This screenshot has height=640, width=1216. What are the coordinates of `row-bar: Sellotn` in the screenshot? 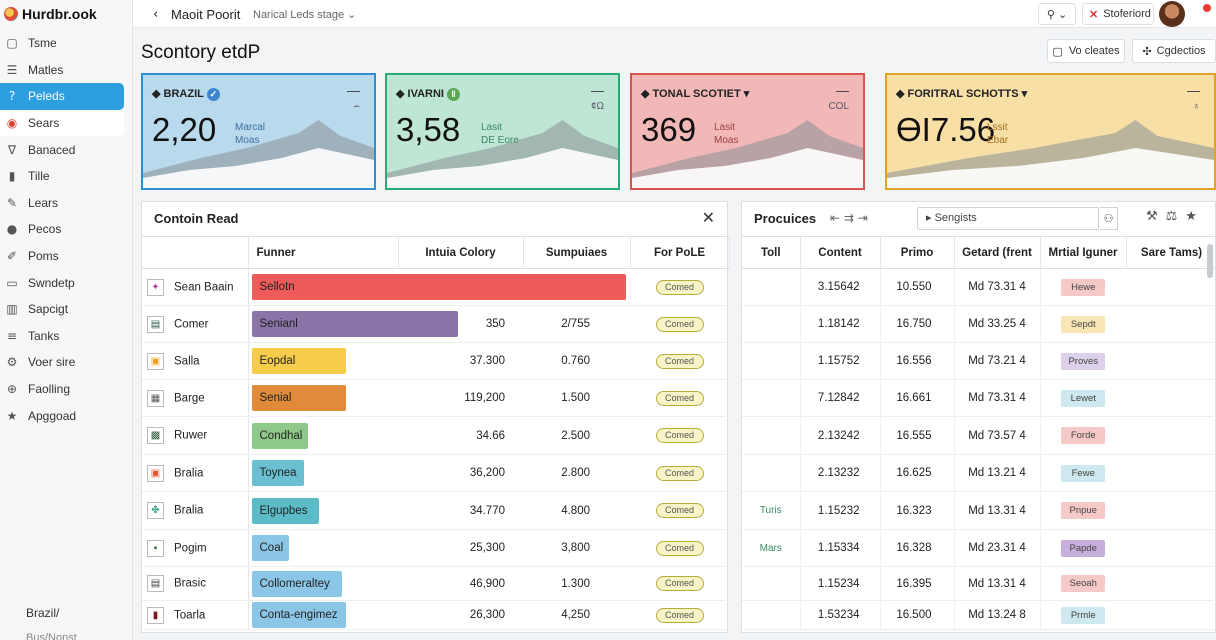 It's located at (438, 287).